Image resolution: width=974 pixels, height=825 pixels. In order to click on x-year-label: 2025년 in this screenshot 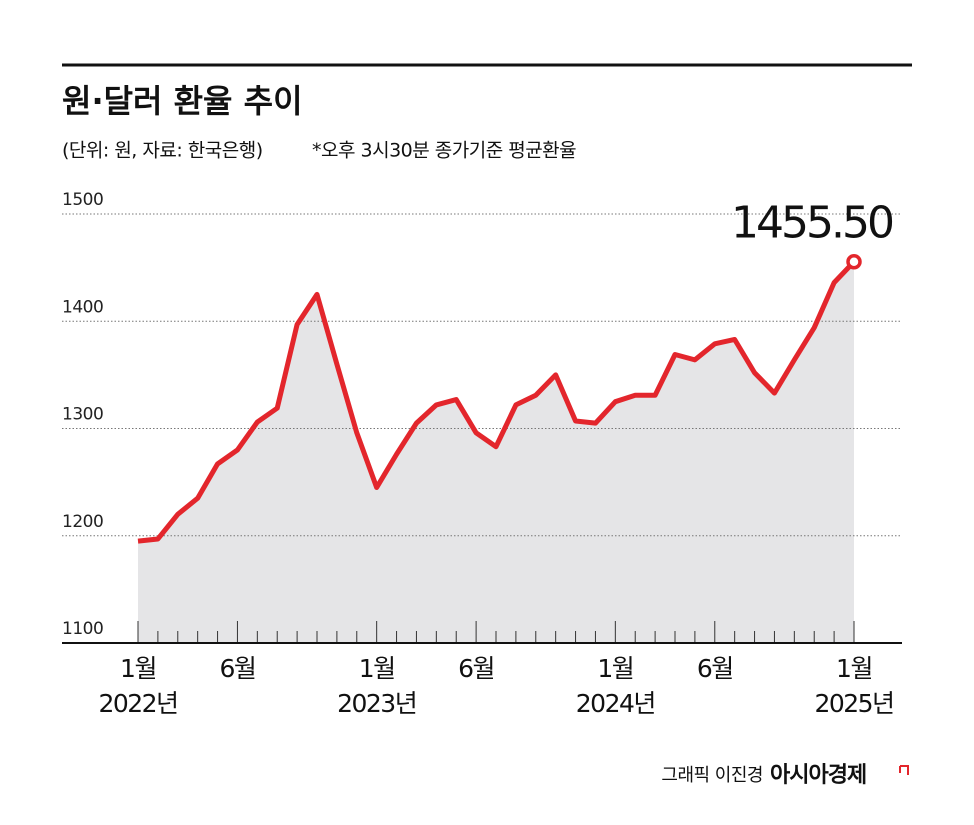, I will do `click(853, 703)`.